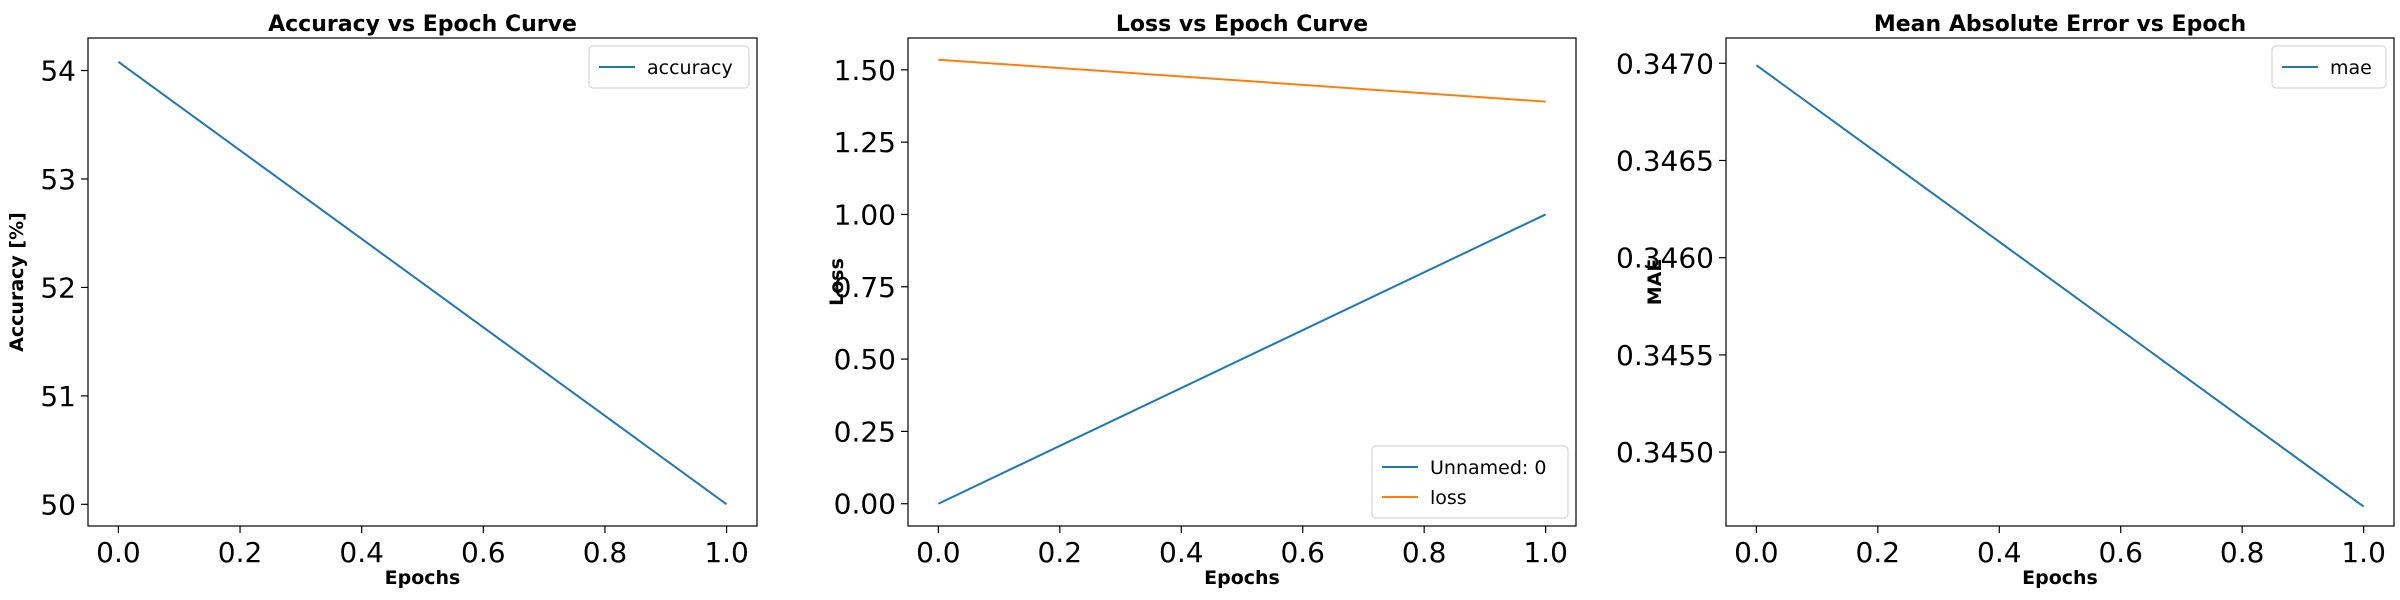 The height and width of the screenshot is (600, 2400). I want to click on legend: Unnamed: 0 loss, so click(1470, 482).